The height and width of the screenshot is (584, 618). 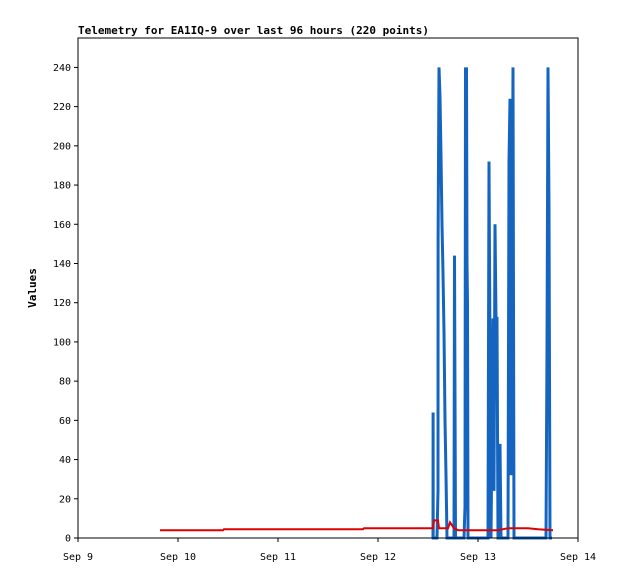 I want to click on y-tick-label: 220, so click(x=62, y=107).